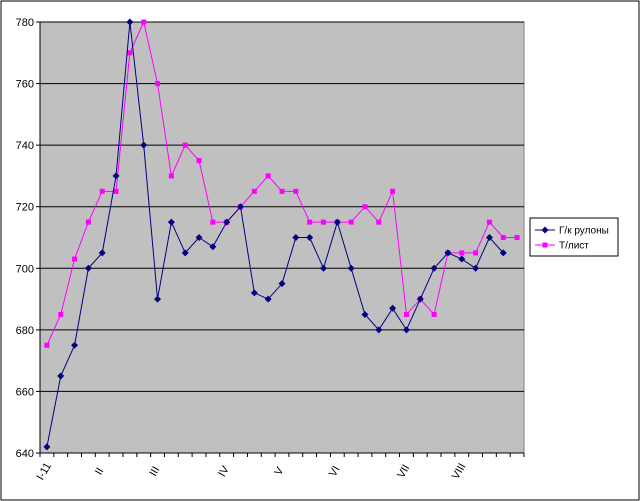 This screenshot has width=640, height=501. I want to click on x-tick-label: II, so click(99, 471).